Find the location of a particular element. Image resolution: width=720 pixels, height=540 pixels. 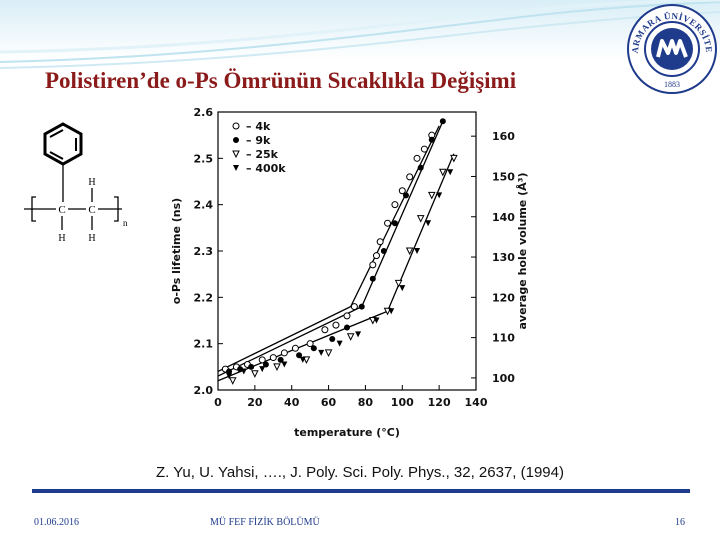

atom-c1: C is located at coordinates (61, 210).